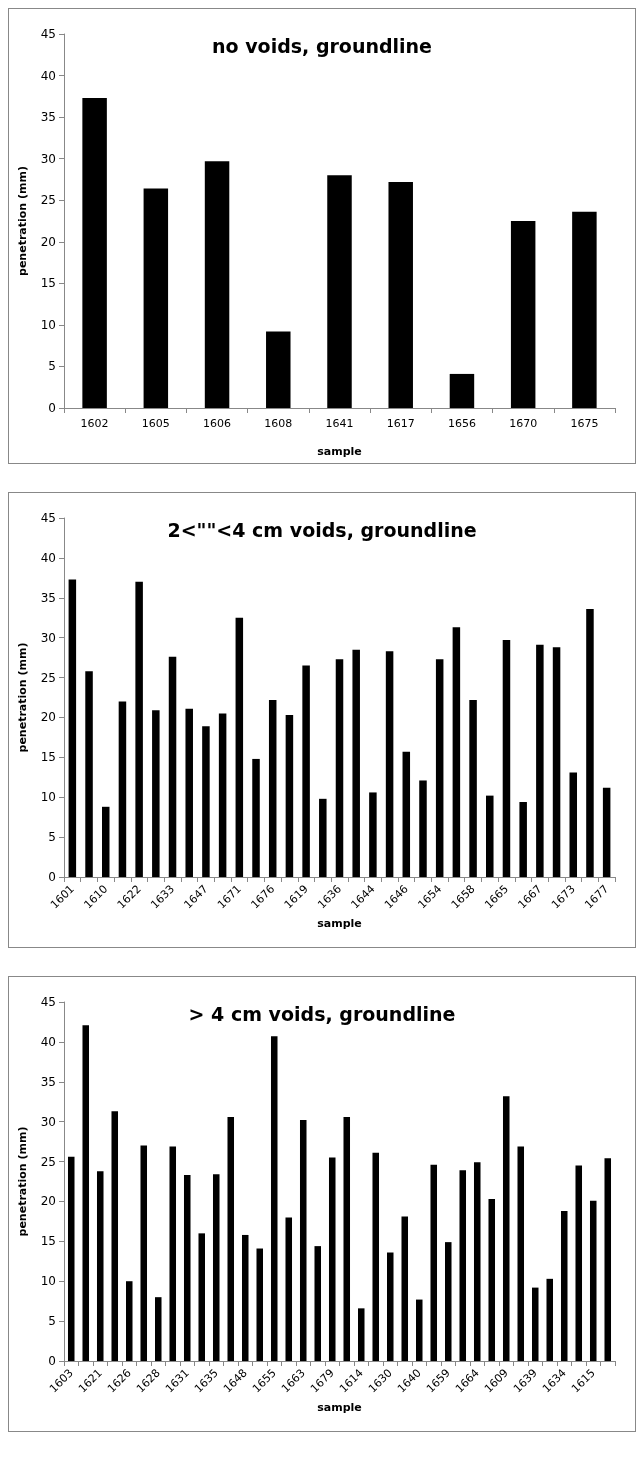 The image size is (639, 1462). Describe the element at coordinates (217, 423) in the screenshot. I see `x-tick-label: 1606` at that location.